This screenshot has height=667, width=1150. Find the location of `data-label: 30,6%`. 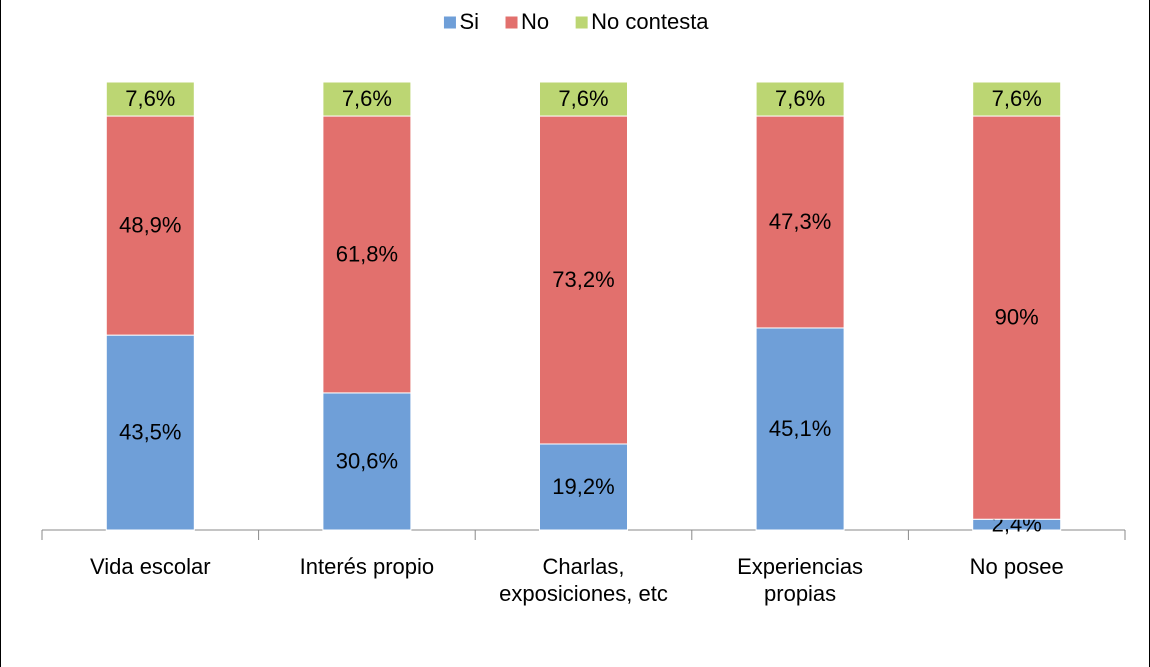

data-label: 30,6% is located at coordinates (367, 460).